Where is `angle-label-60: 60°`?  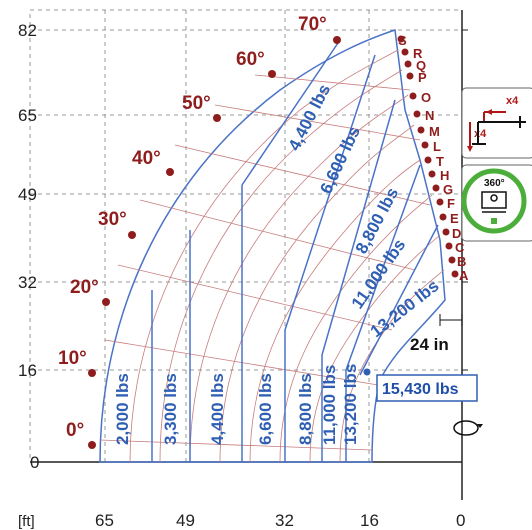
angle-label-60: 60° is located at coordinates (250, 59).